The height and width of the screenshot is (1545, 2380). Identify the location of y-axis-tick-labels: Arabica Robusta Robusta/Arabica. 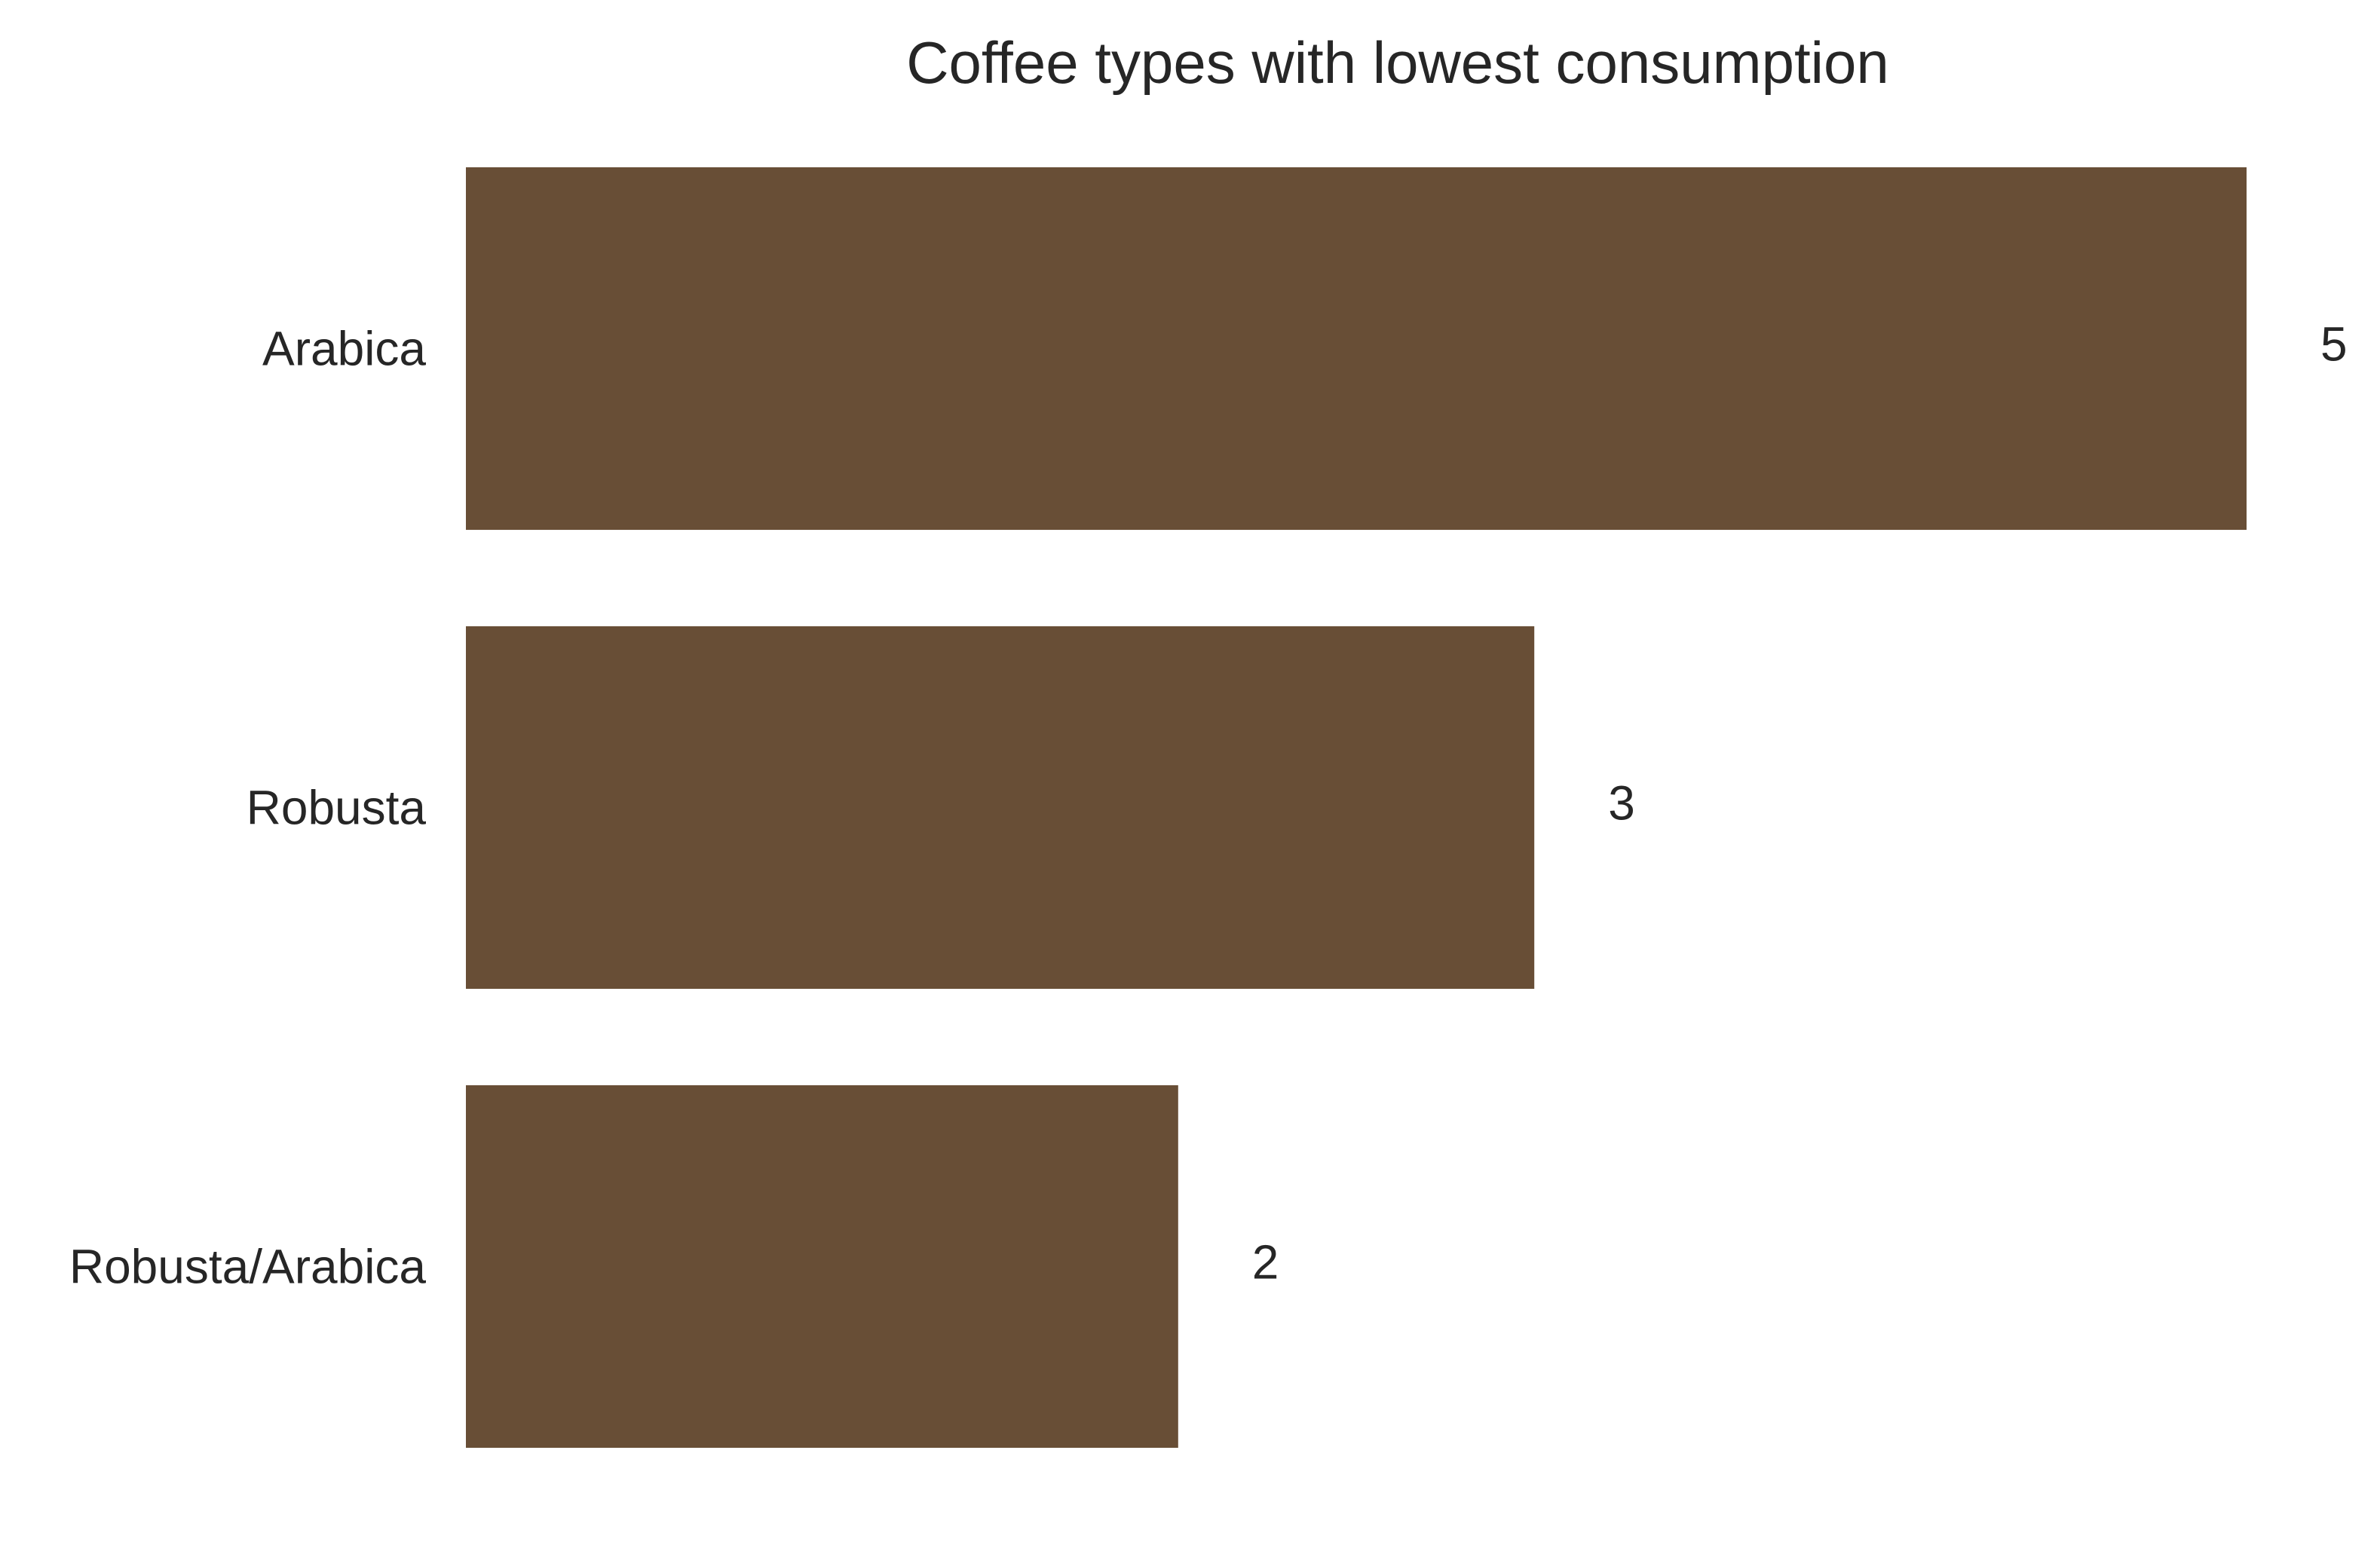
(248, 808).